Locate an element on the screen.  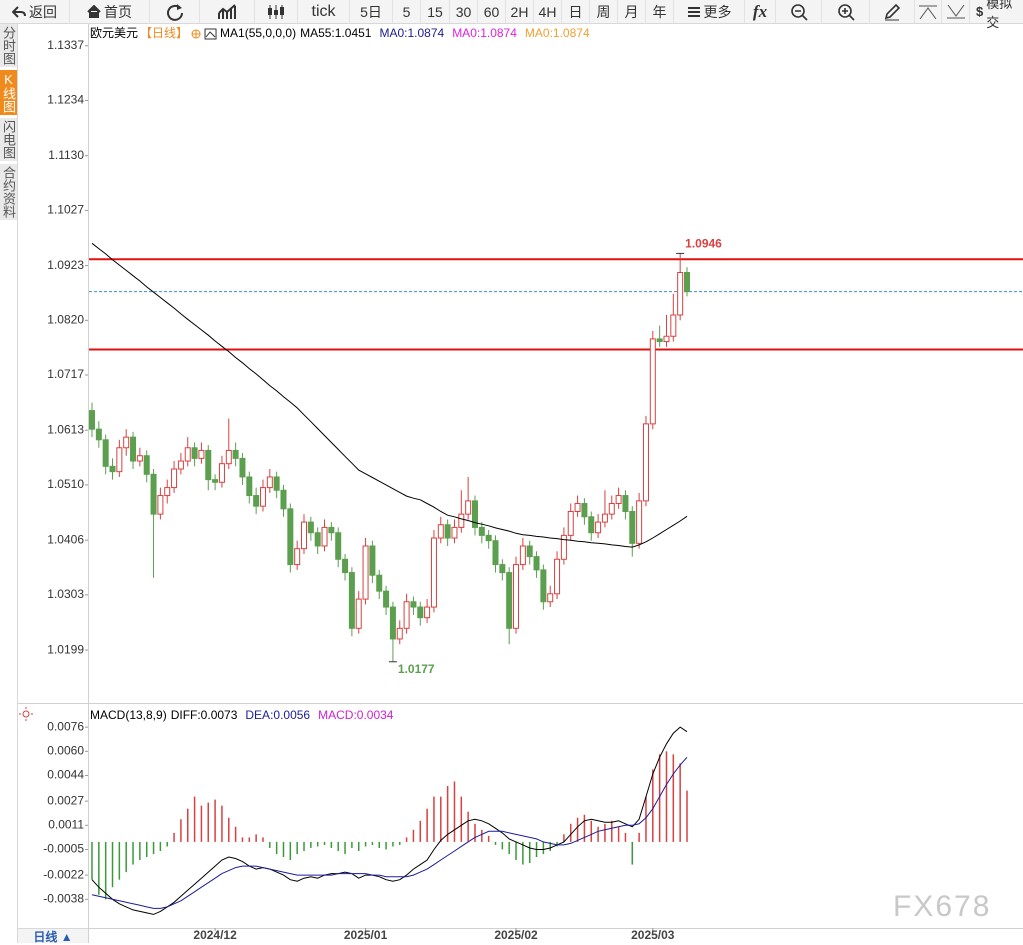
refresh-button is located at coordinates (175, 11).